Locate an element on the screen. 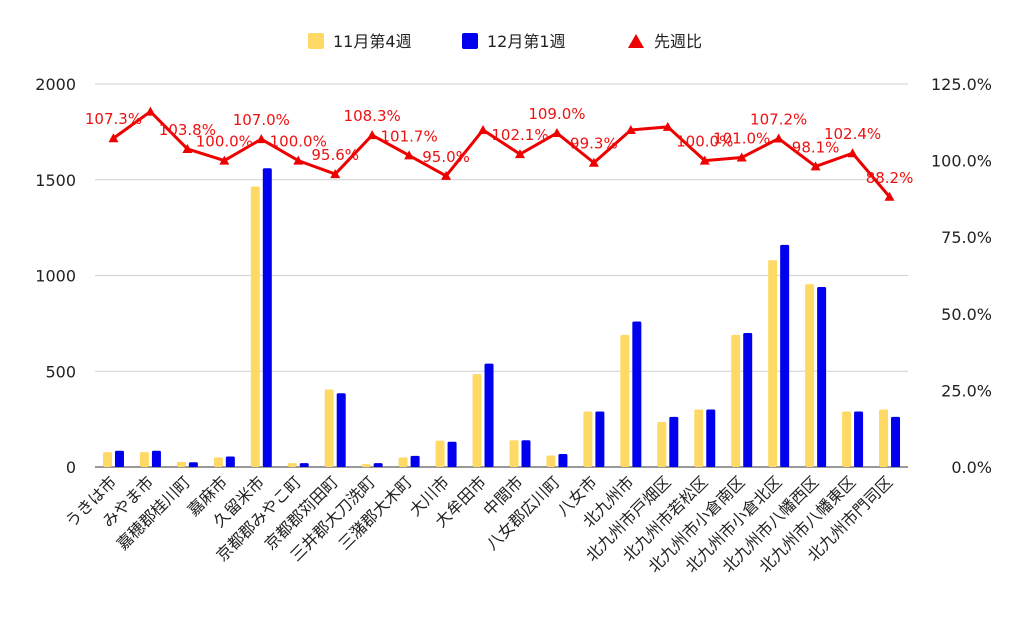 Image resolution: width=1024 pixels, height=633 pixels. left-tick-label: 1500 is located at coordinates (55, 180).